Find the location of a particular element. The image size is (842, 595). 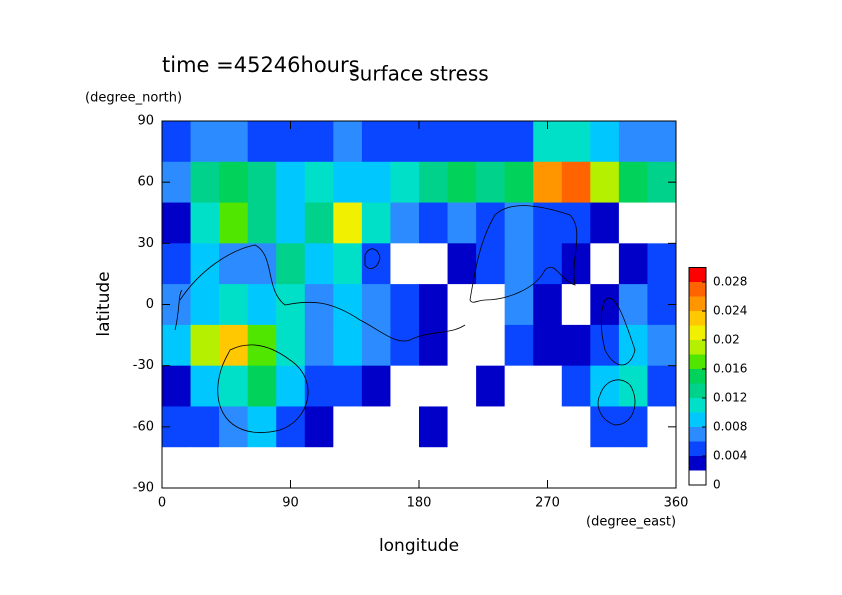

colorbar-tick-label: 0.004 is located at coordinates (730, 456).